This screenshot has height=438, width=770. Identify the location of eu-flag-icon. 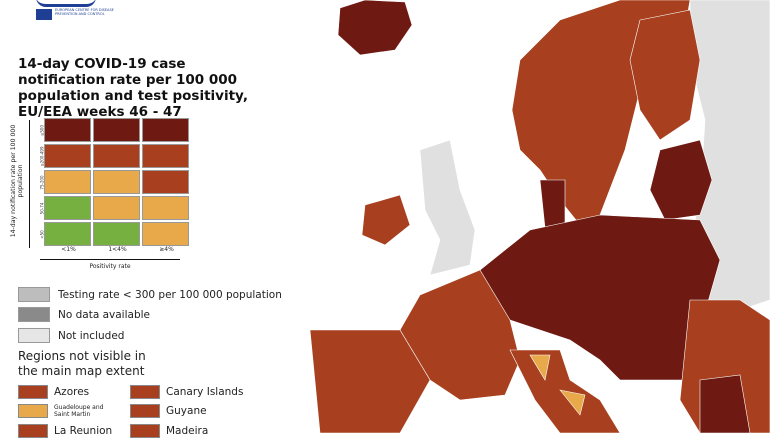
(44, 14).